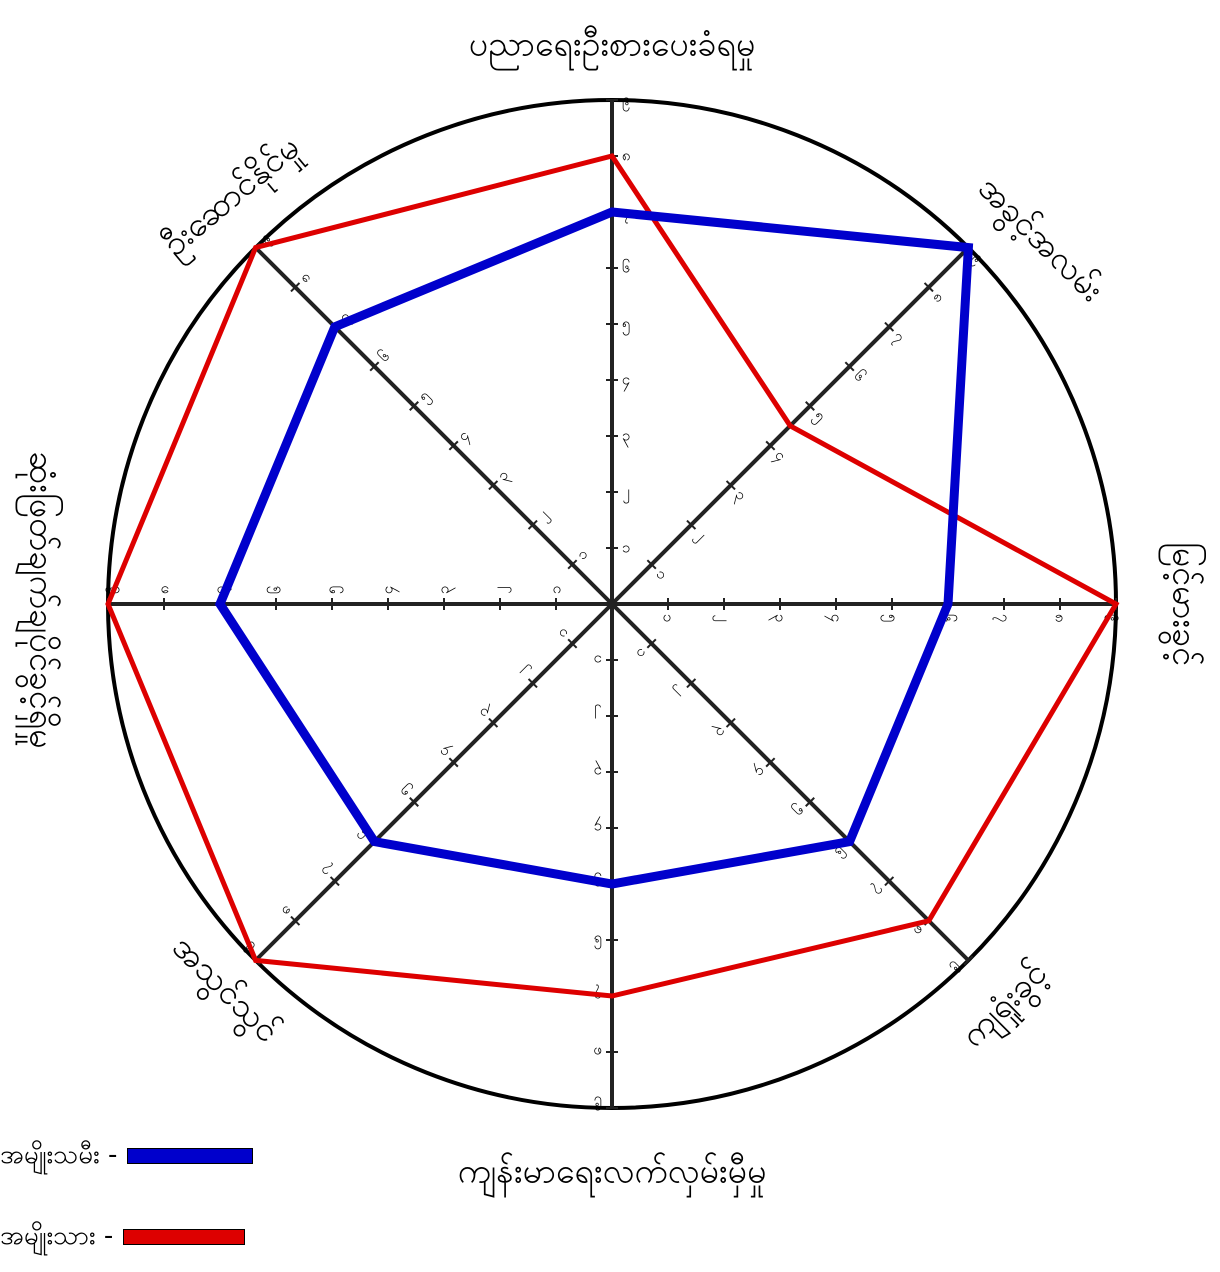 This screenshot has height=1272, width=1220. I want to click on legend-label-female: အမျိုးသမီး -, so click(59, 1154).